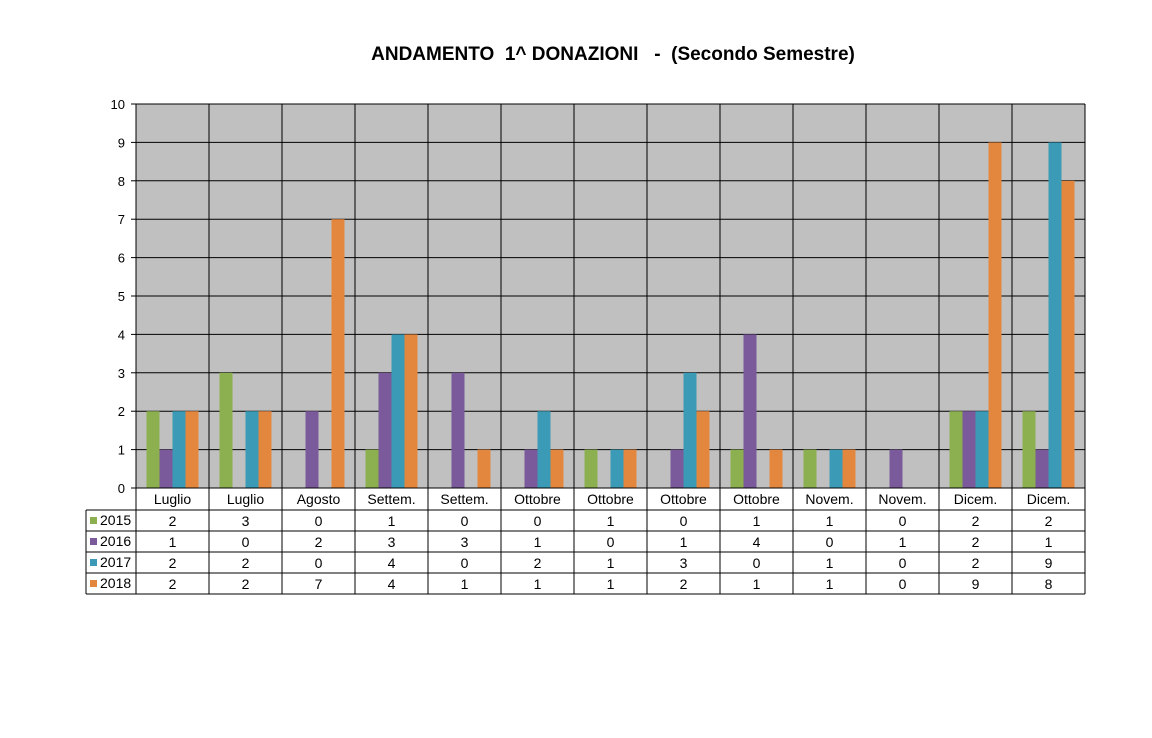 Image resolution: width=1152 pixels, height=738 pixels. Describe the element at coordinates (121, 334) in the screenshot. I see `y-tick-label: 4` at that location.